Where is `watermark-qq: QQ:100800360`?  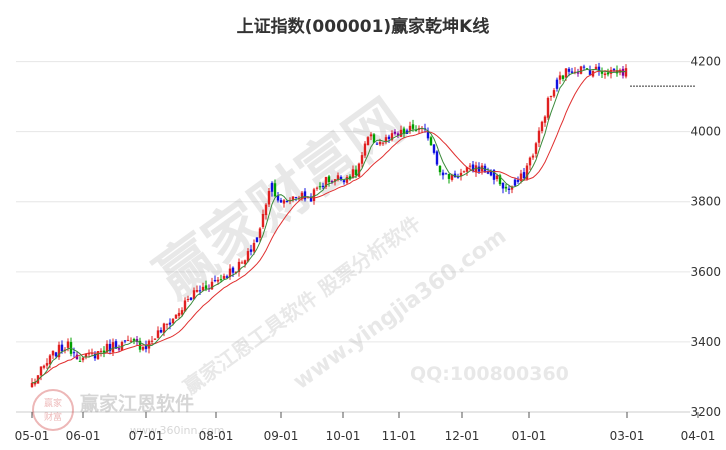 watermark-qq: QQ:100800360 is located at coordinates (489, 374).